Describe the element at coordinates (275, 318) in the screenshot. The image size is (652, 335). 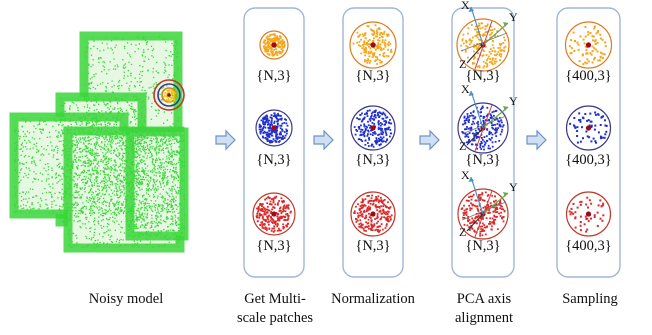
I see `caption-multiscale-line2: scale patches` at that location.